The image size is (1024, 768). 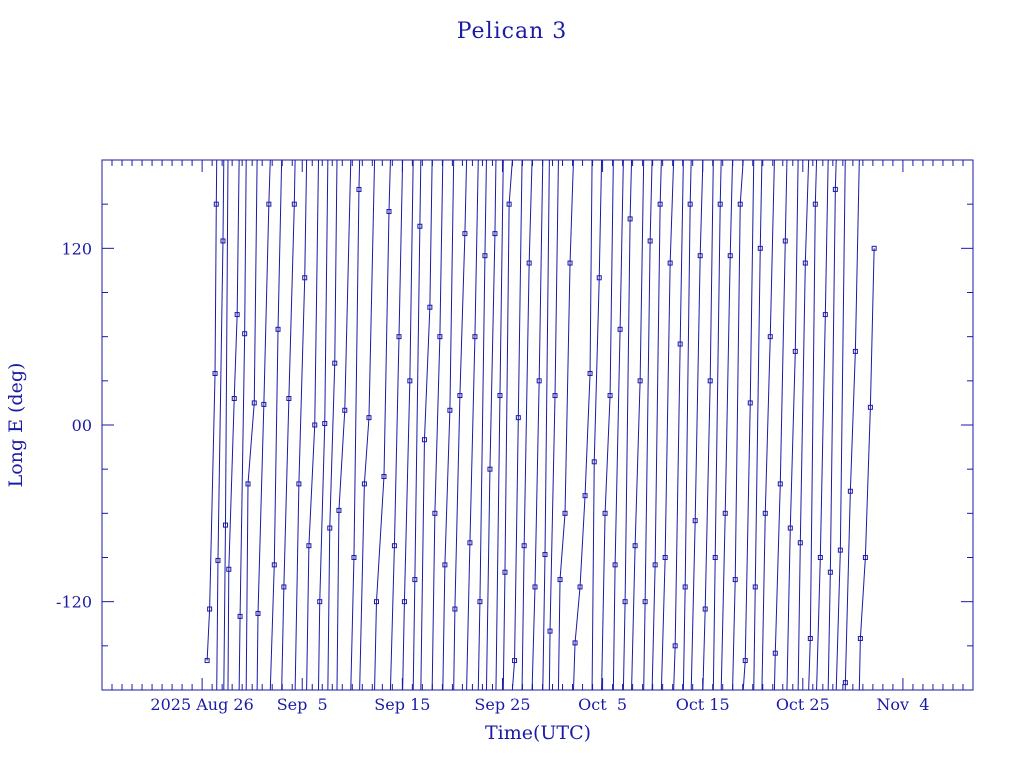 What do you see at coordinates (512, 31) in the screenshot?
I see `chart-title: Pelican 3` at bounding box center [512, 31].